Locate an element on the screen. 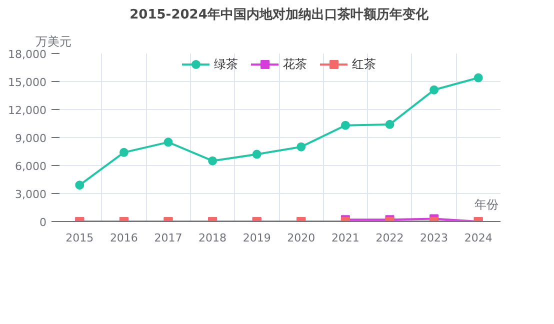 This screenshot has height=324, width=554. y-axis-title: 万美元 is located at coordinates (54, 41).